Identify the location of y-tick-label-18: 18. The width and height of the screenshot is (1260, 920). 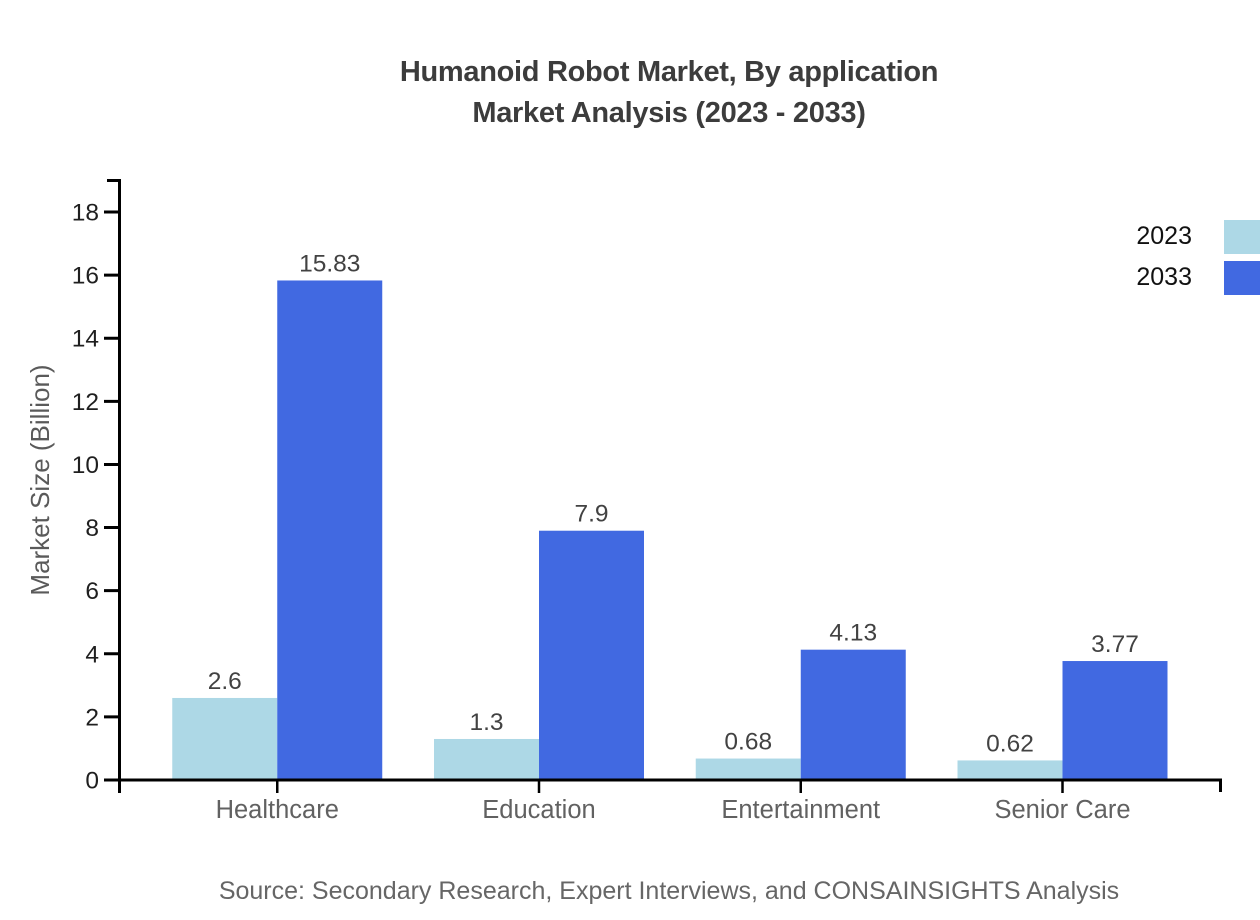
(85, 213).